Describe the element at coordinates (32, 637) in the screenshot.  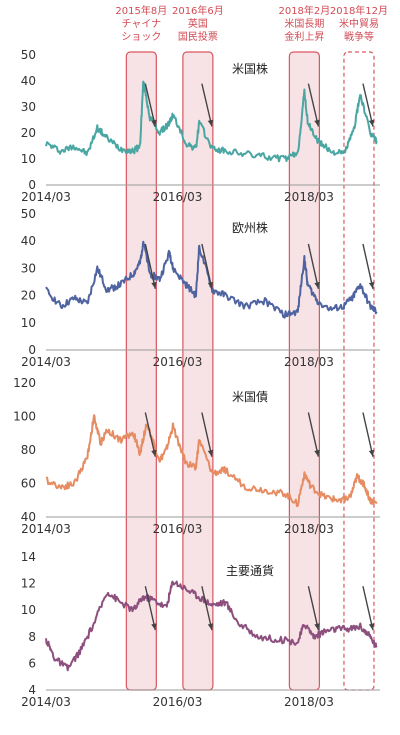
I see `y-tick-label: 8` at that location.